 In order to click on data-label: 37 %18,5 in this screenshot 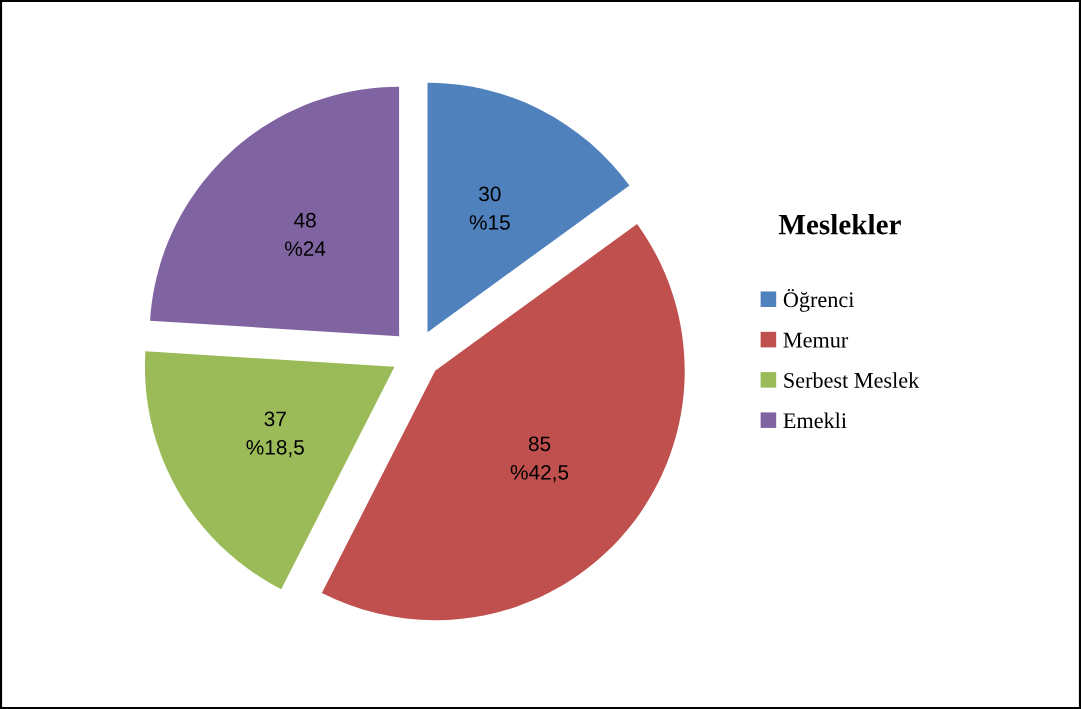, I will do `click(275, 434)`.